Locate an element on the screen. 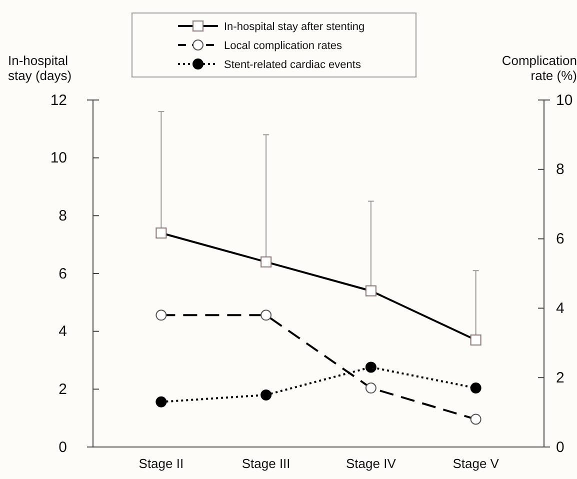  y-tick-label: 12 is located at coordinates (58, 100).